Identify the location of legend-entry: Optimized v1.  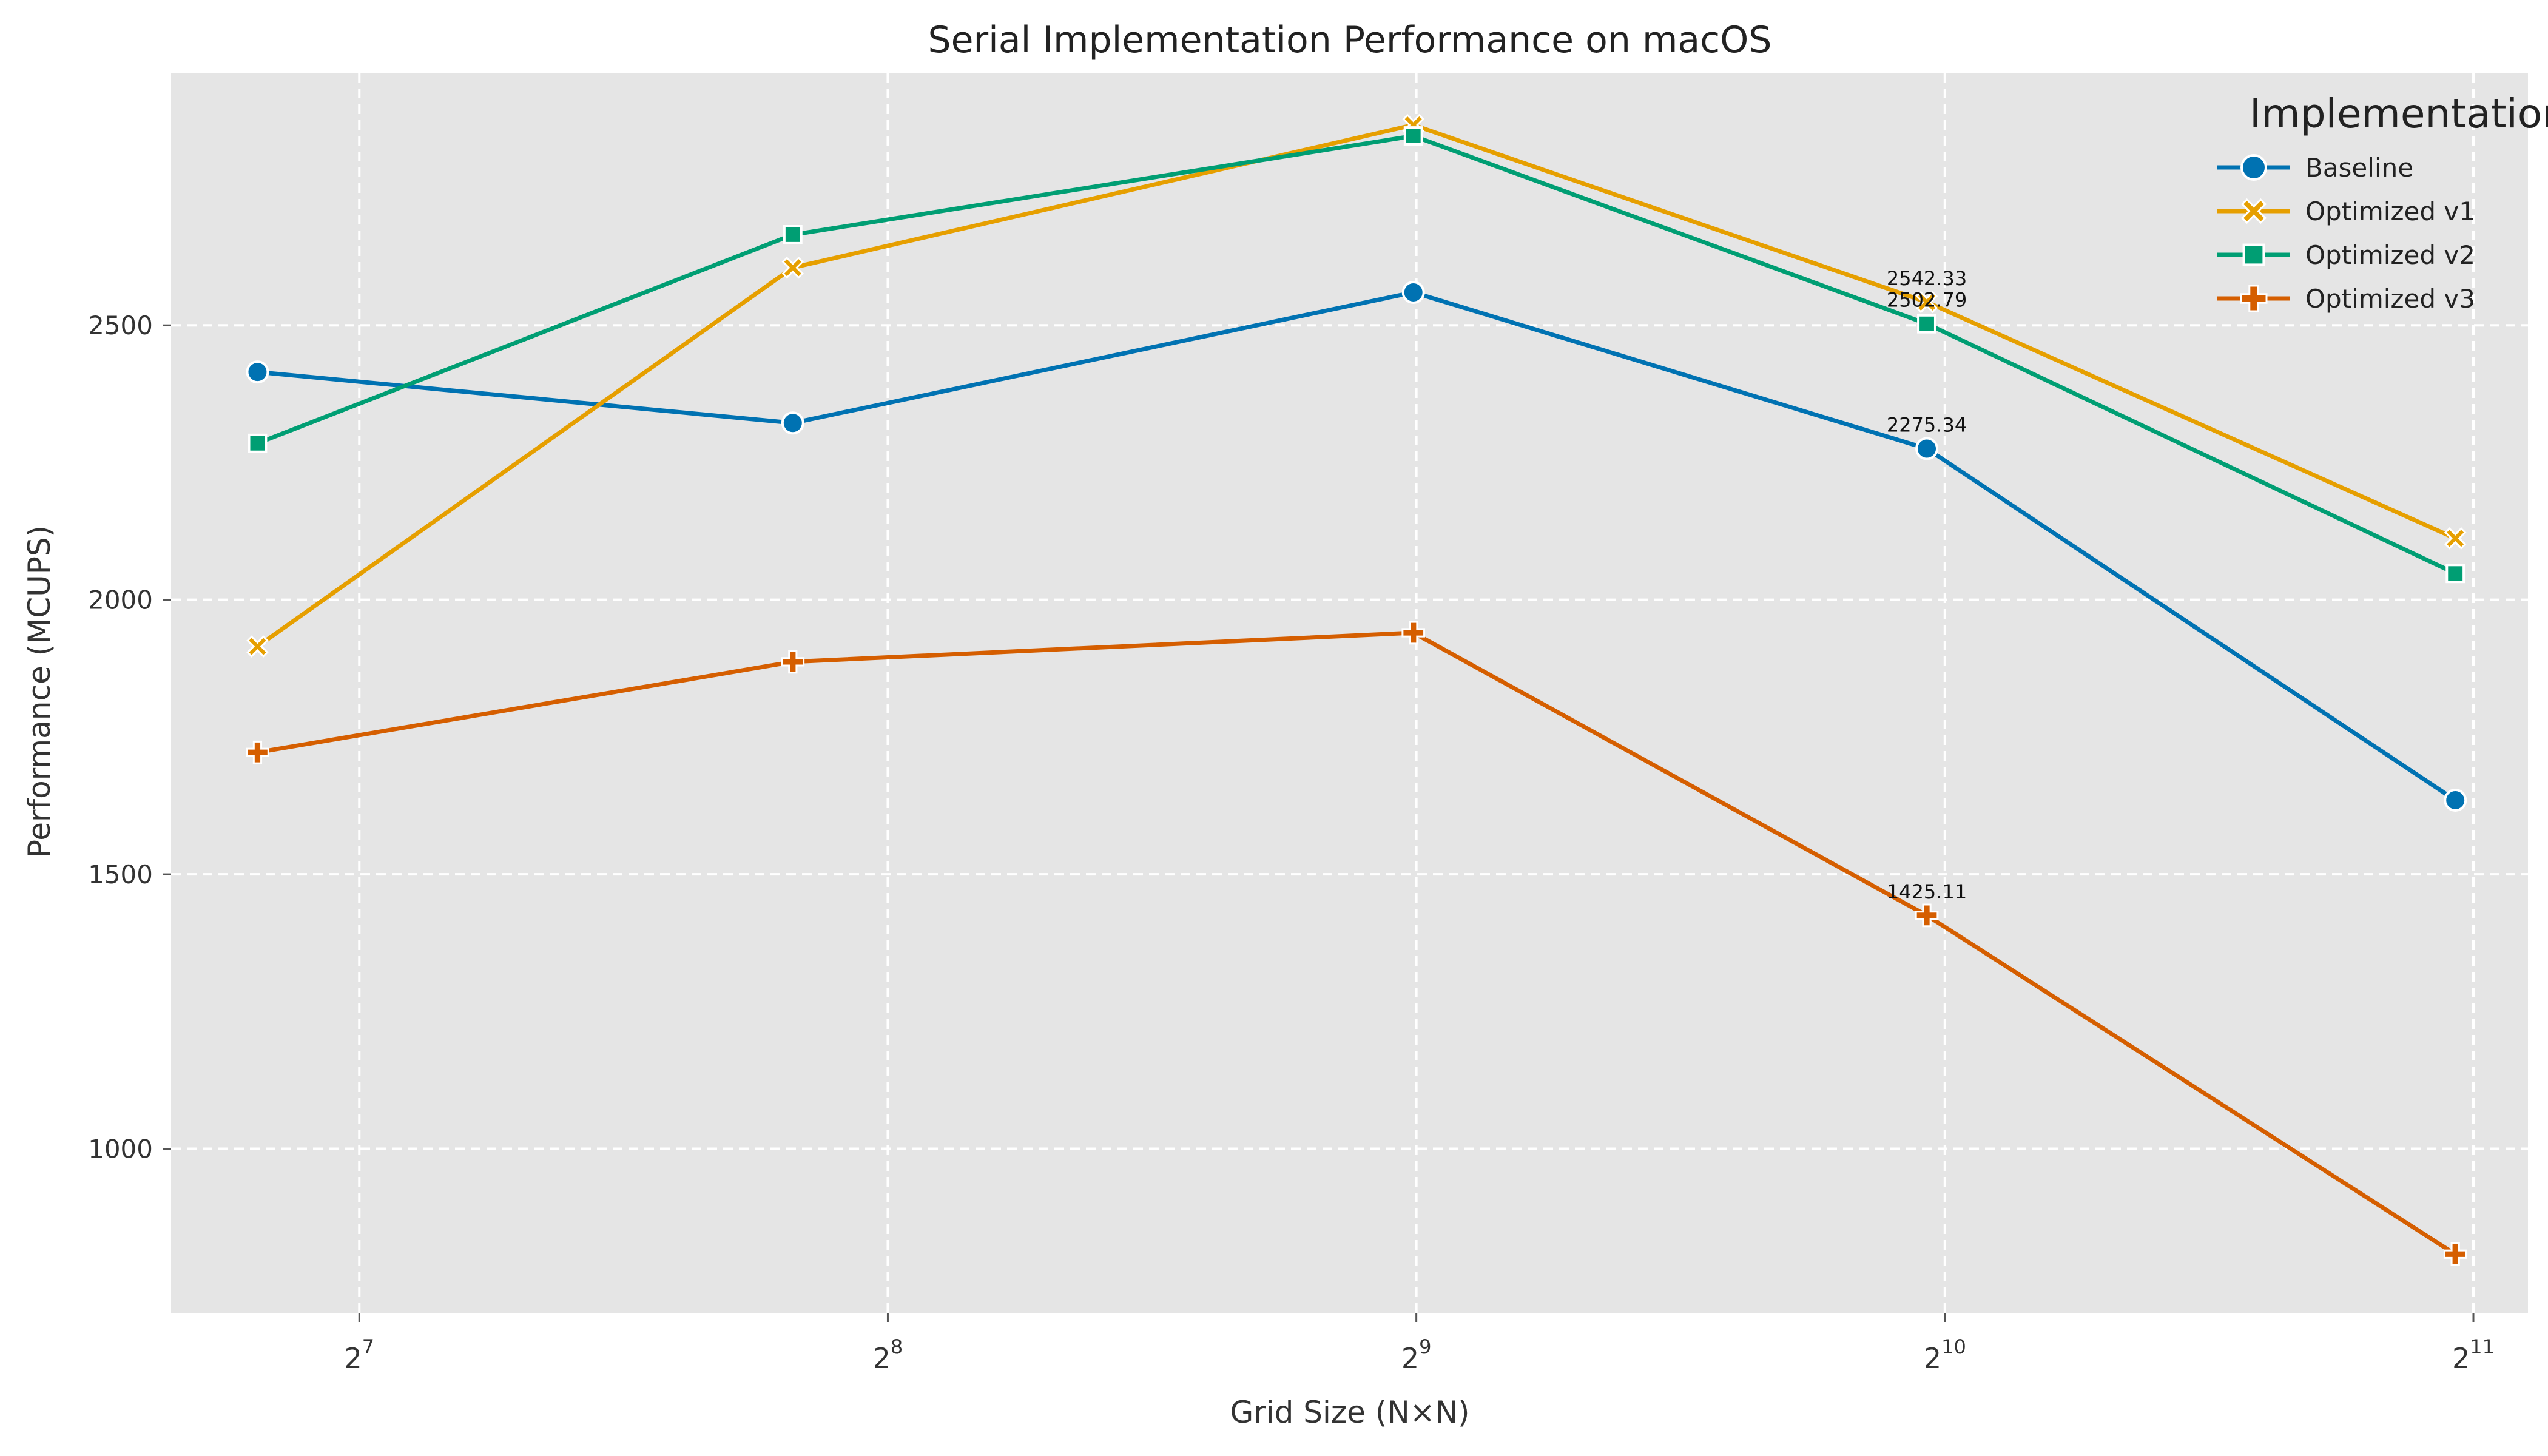
(2346, 211).